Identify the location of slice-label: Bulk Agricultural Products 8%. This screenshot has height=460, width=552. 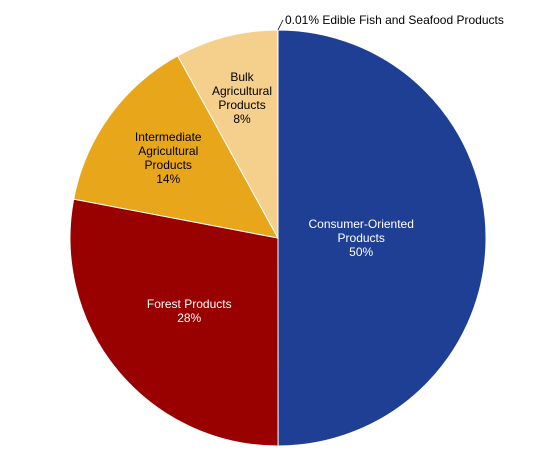
(242, 98).